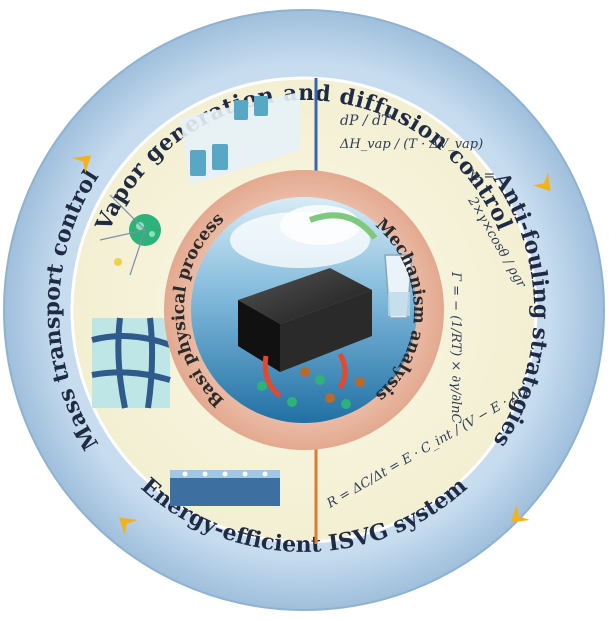 The image size is (609, 621). Describe the element at coordinates (130, 235) in the screenshot. I see `ion-particle-icon` at that location.